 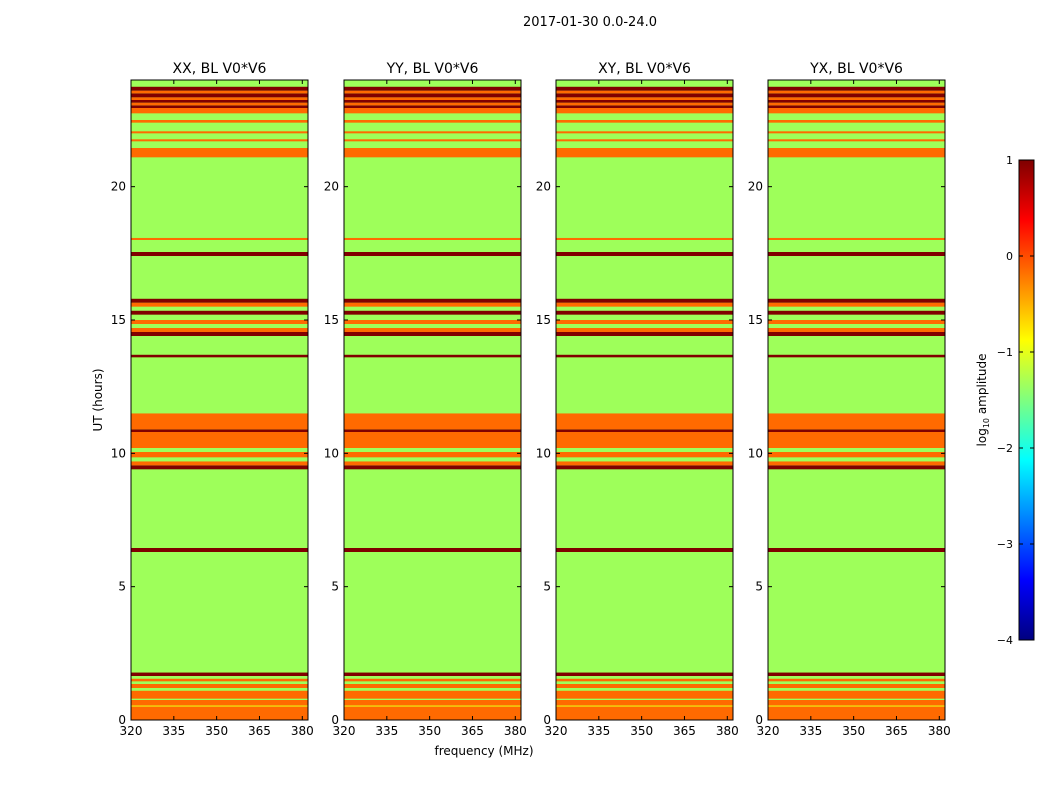 What do you see at coordinates (982, 437) in the screenshot?
I see `colorbar-label-main: log` at bounding box center [982, 437].